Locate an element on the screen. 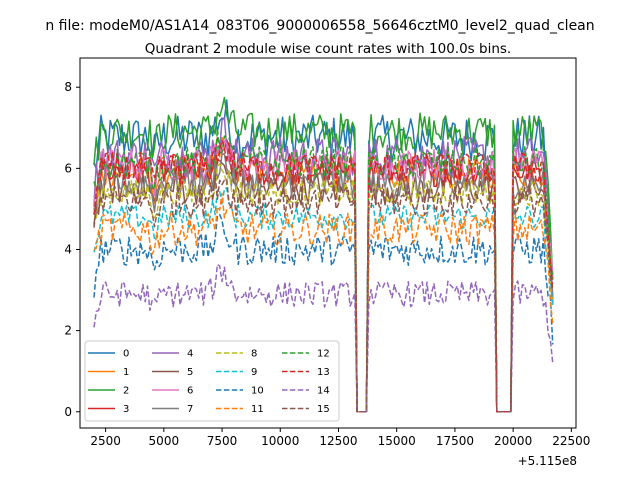  legend-label-13: 13 is located at coordinates (323, 372).